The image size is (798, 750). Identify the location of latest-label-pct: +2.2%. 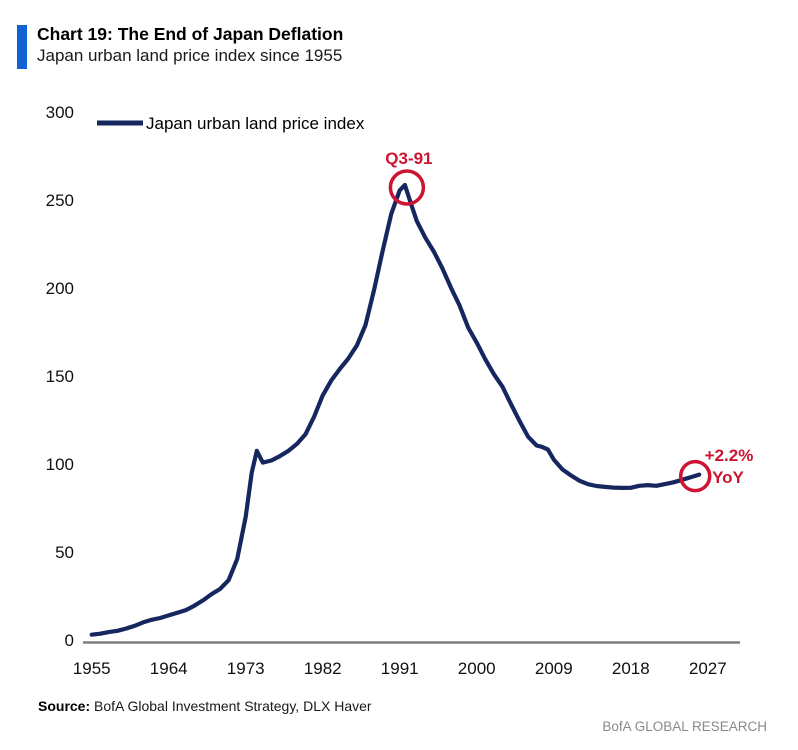
(729, 455).